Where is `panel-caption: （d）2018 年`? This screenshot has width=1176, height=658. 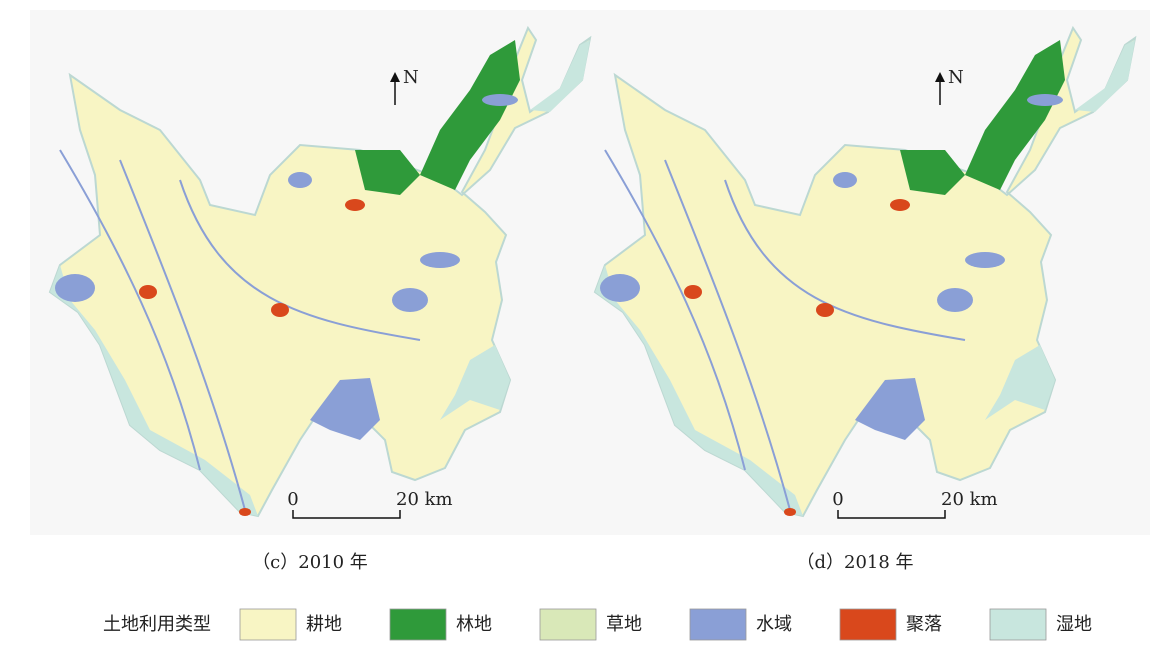 panel-caption: （d）2018 年 is located at coordinates (854, 562).